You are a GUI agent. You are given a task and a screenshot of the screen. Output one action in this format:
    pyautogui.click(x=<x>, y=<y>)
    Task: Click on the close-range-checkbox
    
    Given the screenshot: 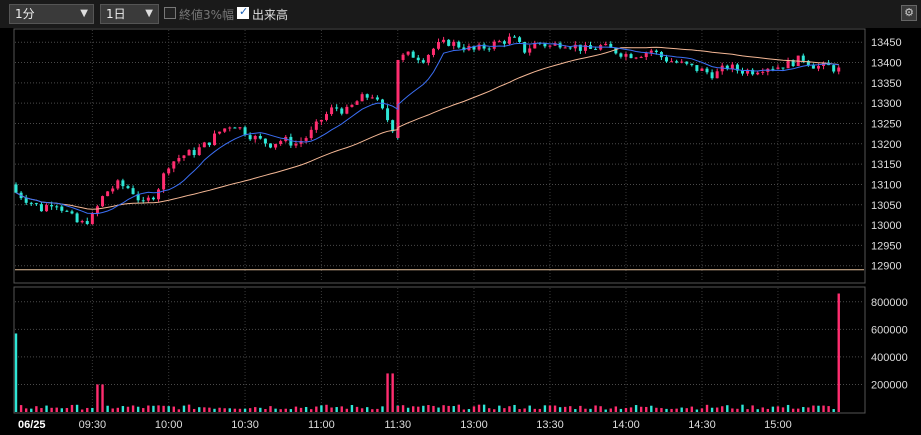 What is the action you would take?
    pyautogui.click(x=170, y=13)
    